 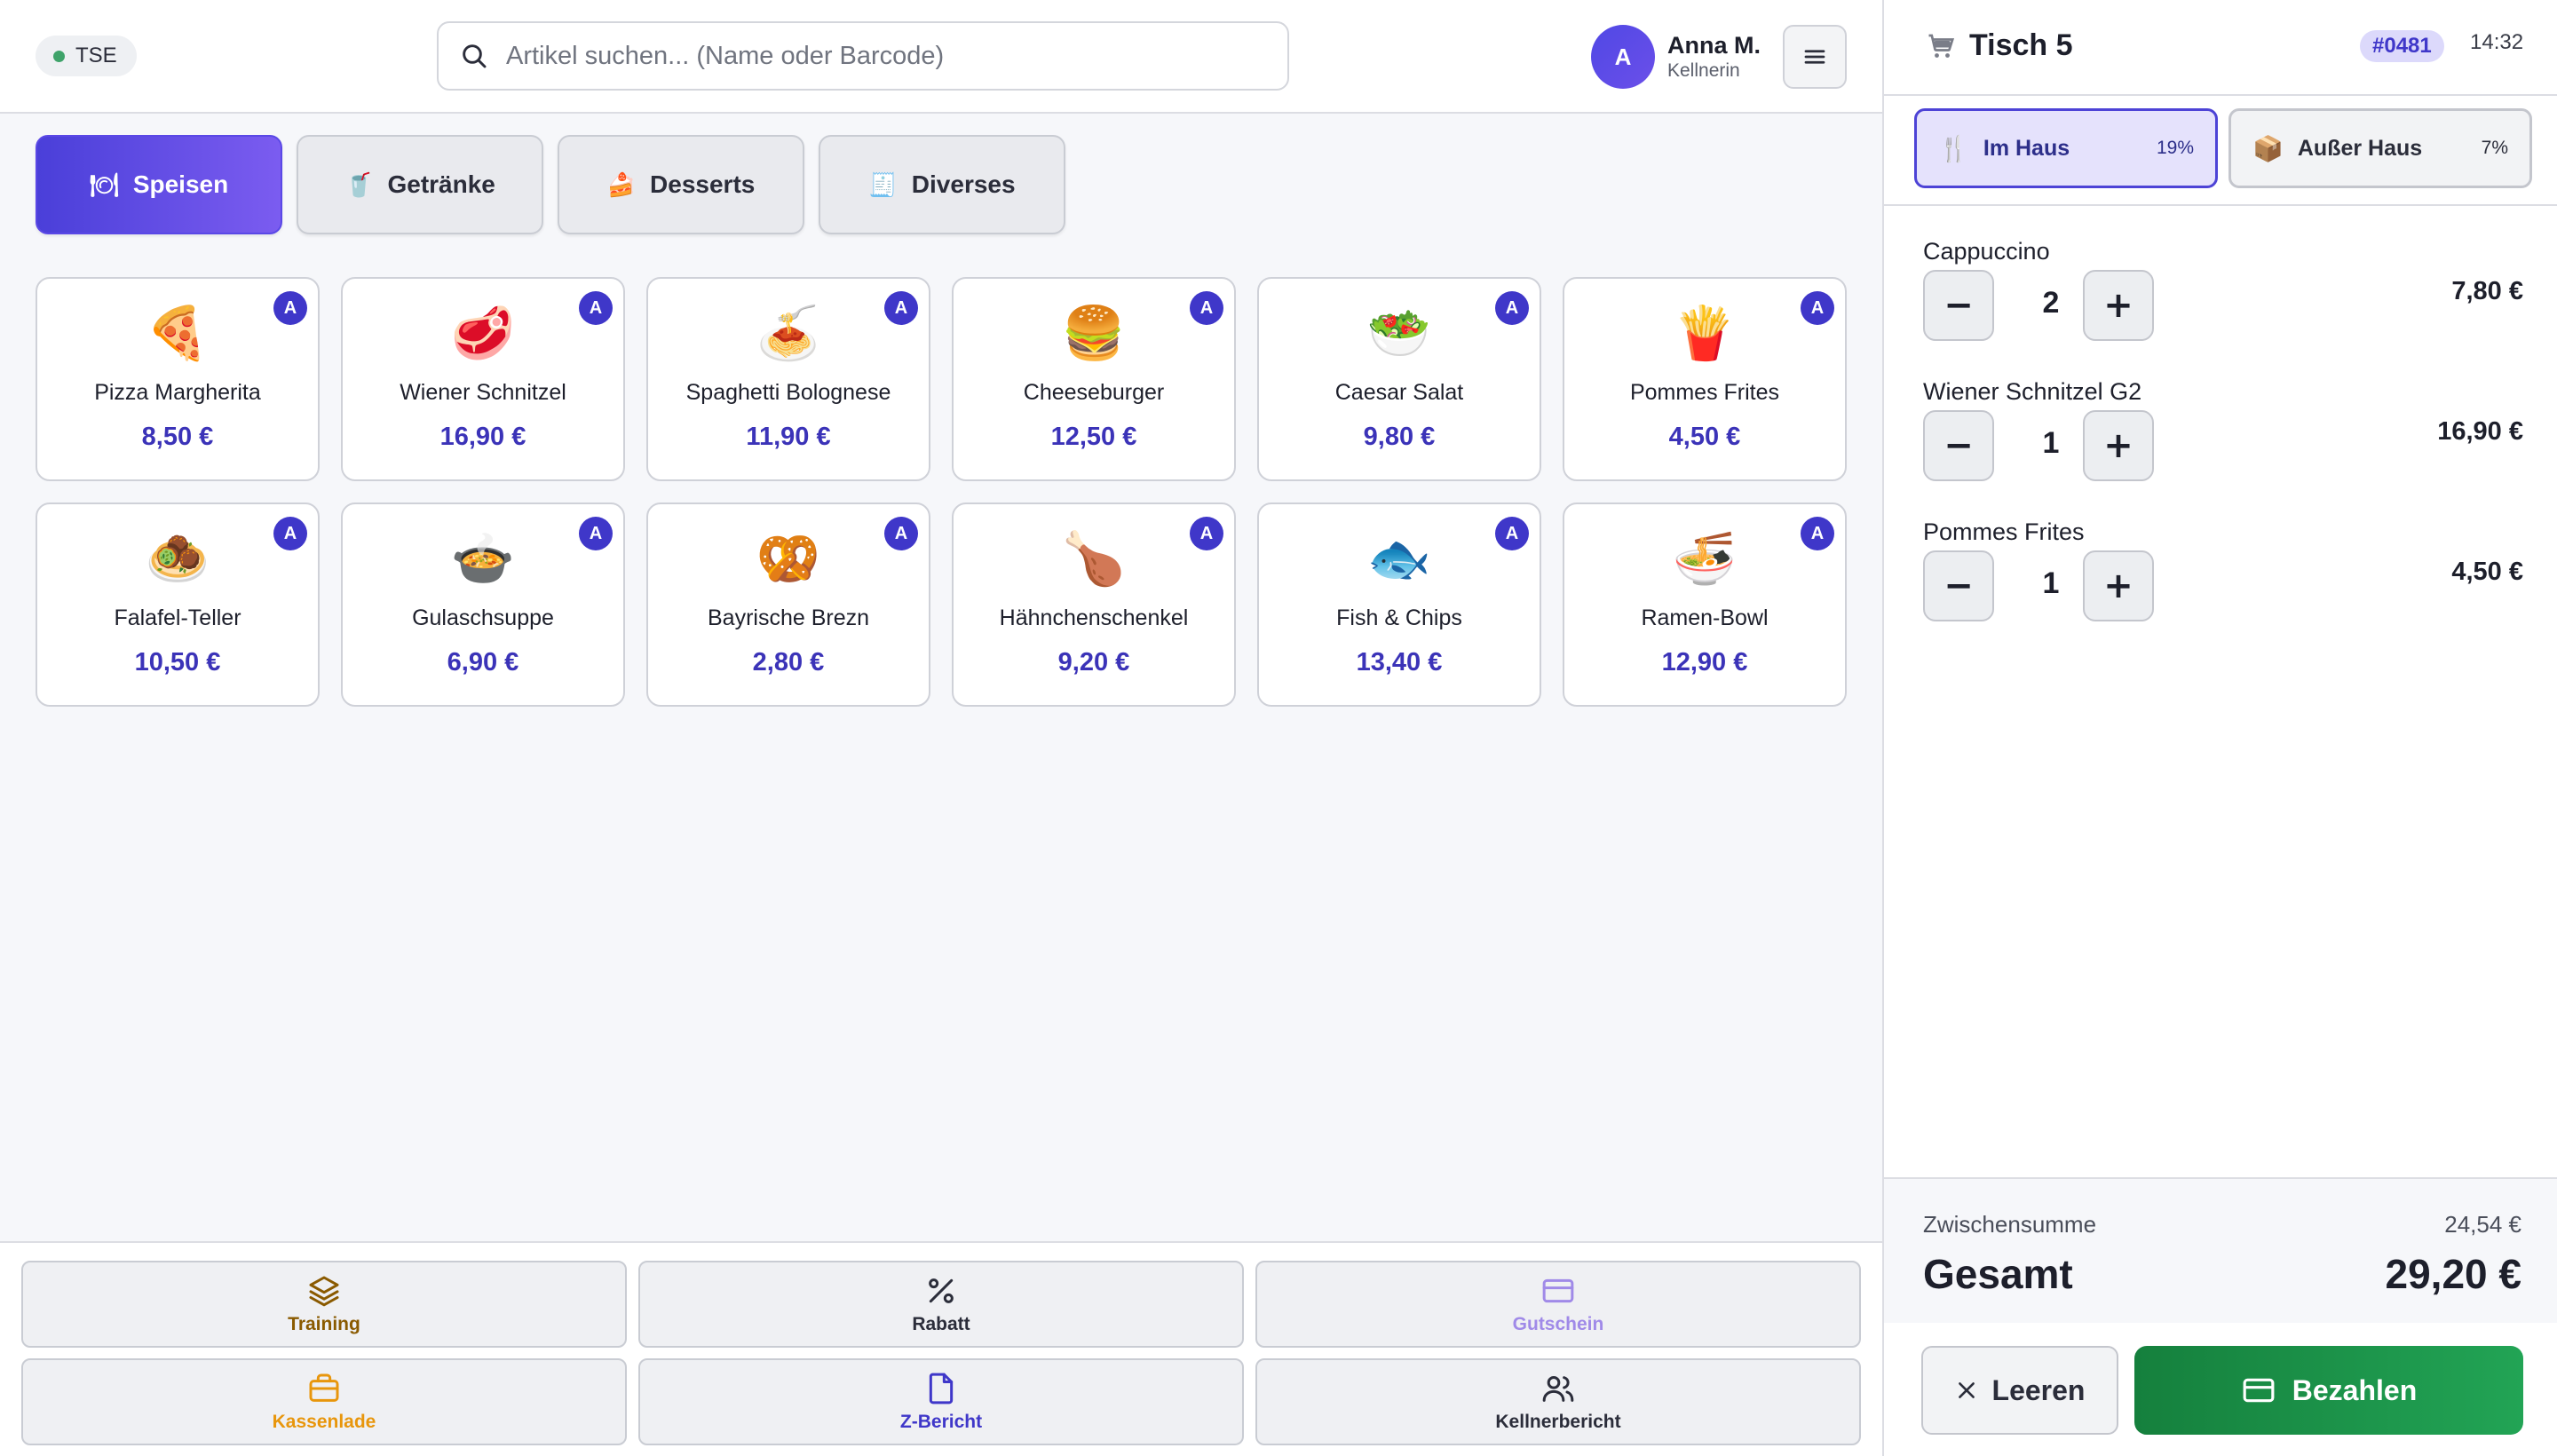 I want to click on food-icon: 🍕, so click(x=177, y=333).